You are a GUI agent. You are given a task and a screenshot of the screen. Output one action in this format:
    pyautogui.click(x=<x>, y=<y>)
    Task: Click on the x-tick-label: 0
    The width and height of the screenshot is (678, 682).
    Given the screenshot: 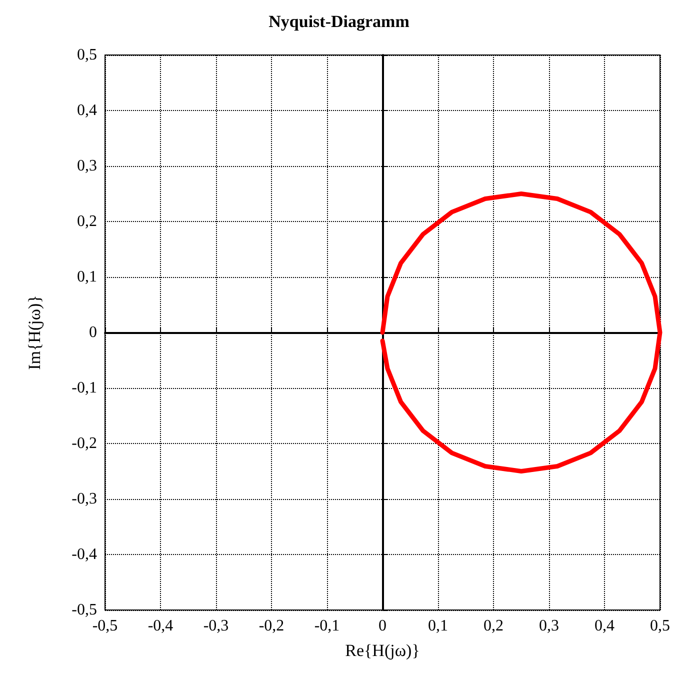 What is the action you would take?
    pyautogui.click(x=382, y=626)
    